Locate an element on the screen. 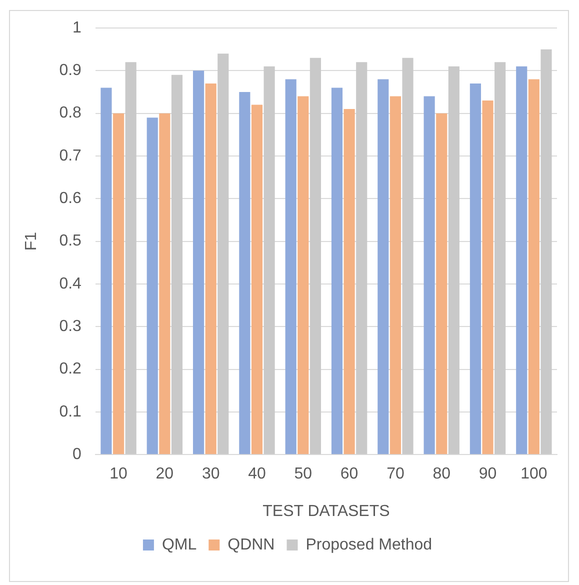 The height and width of the screenshot is (585, 579). y-tick-label: 0.2 is located at coordinates (70, 369).